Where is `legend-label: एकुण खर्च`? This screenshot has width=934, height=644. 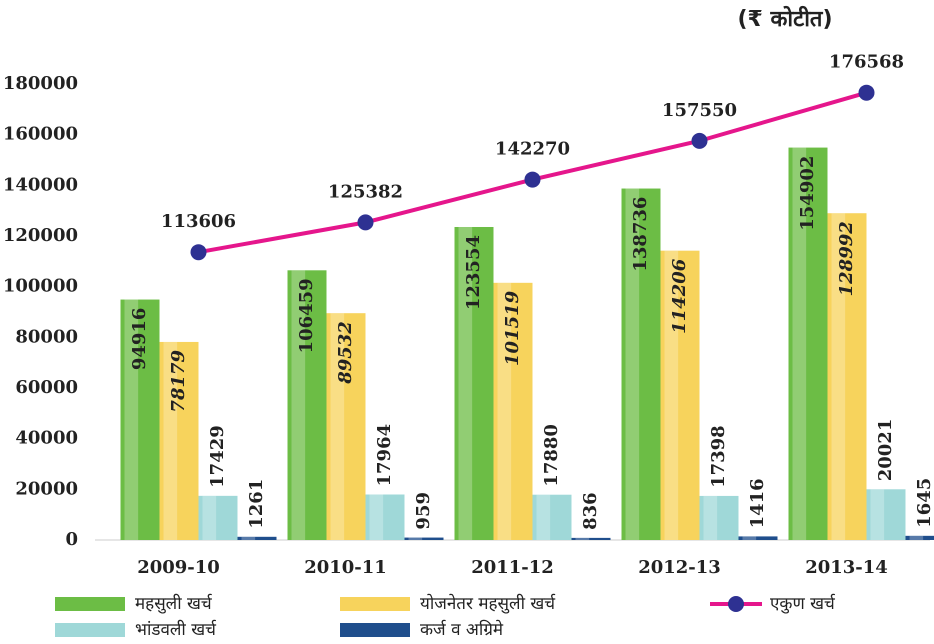 legend-label: एकुण खर्च is located at coordinates (803, 603).